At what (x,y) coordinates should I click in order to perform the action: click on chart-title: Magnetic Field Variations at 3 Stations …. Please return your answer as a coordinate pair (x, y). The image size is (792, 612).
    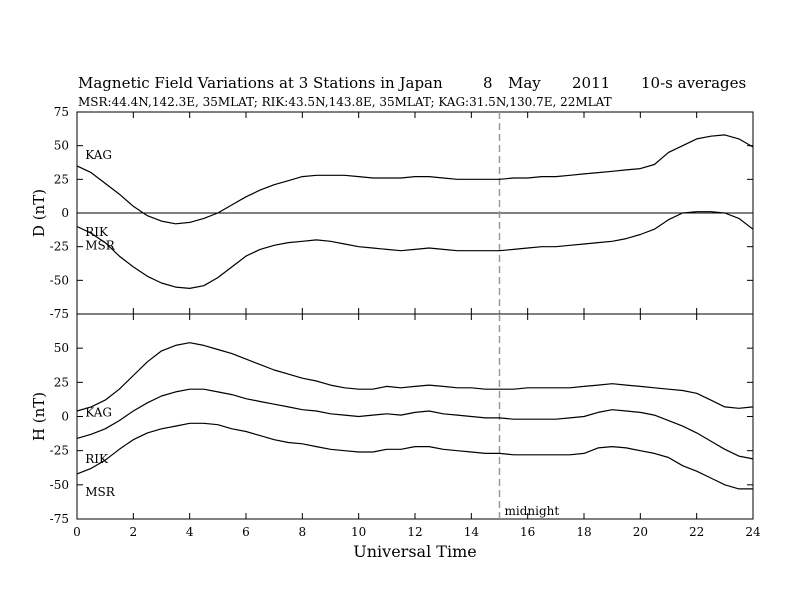
    Looking at the image, I should click on (260, 83).